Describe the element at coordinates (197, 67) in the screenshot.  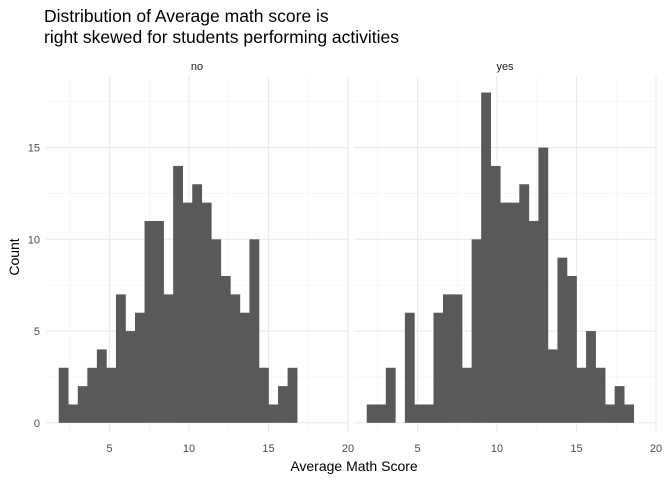
I see `facet-strip-label: no` at that location.